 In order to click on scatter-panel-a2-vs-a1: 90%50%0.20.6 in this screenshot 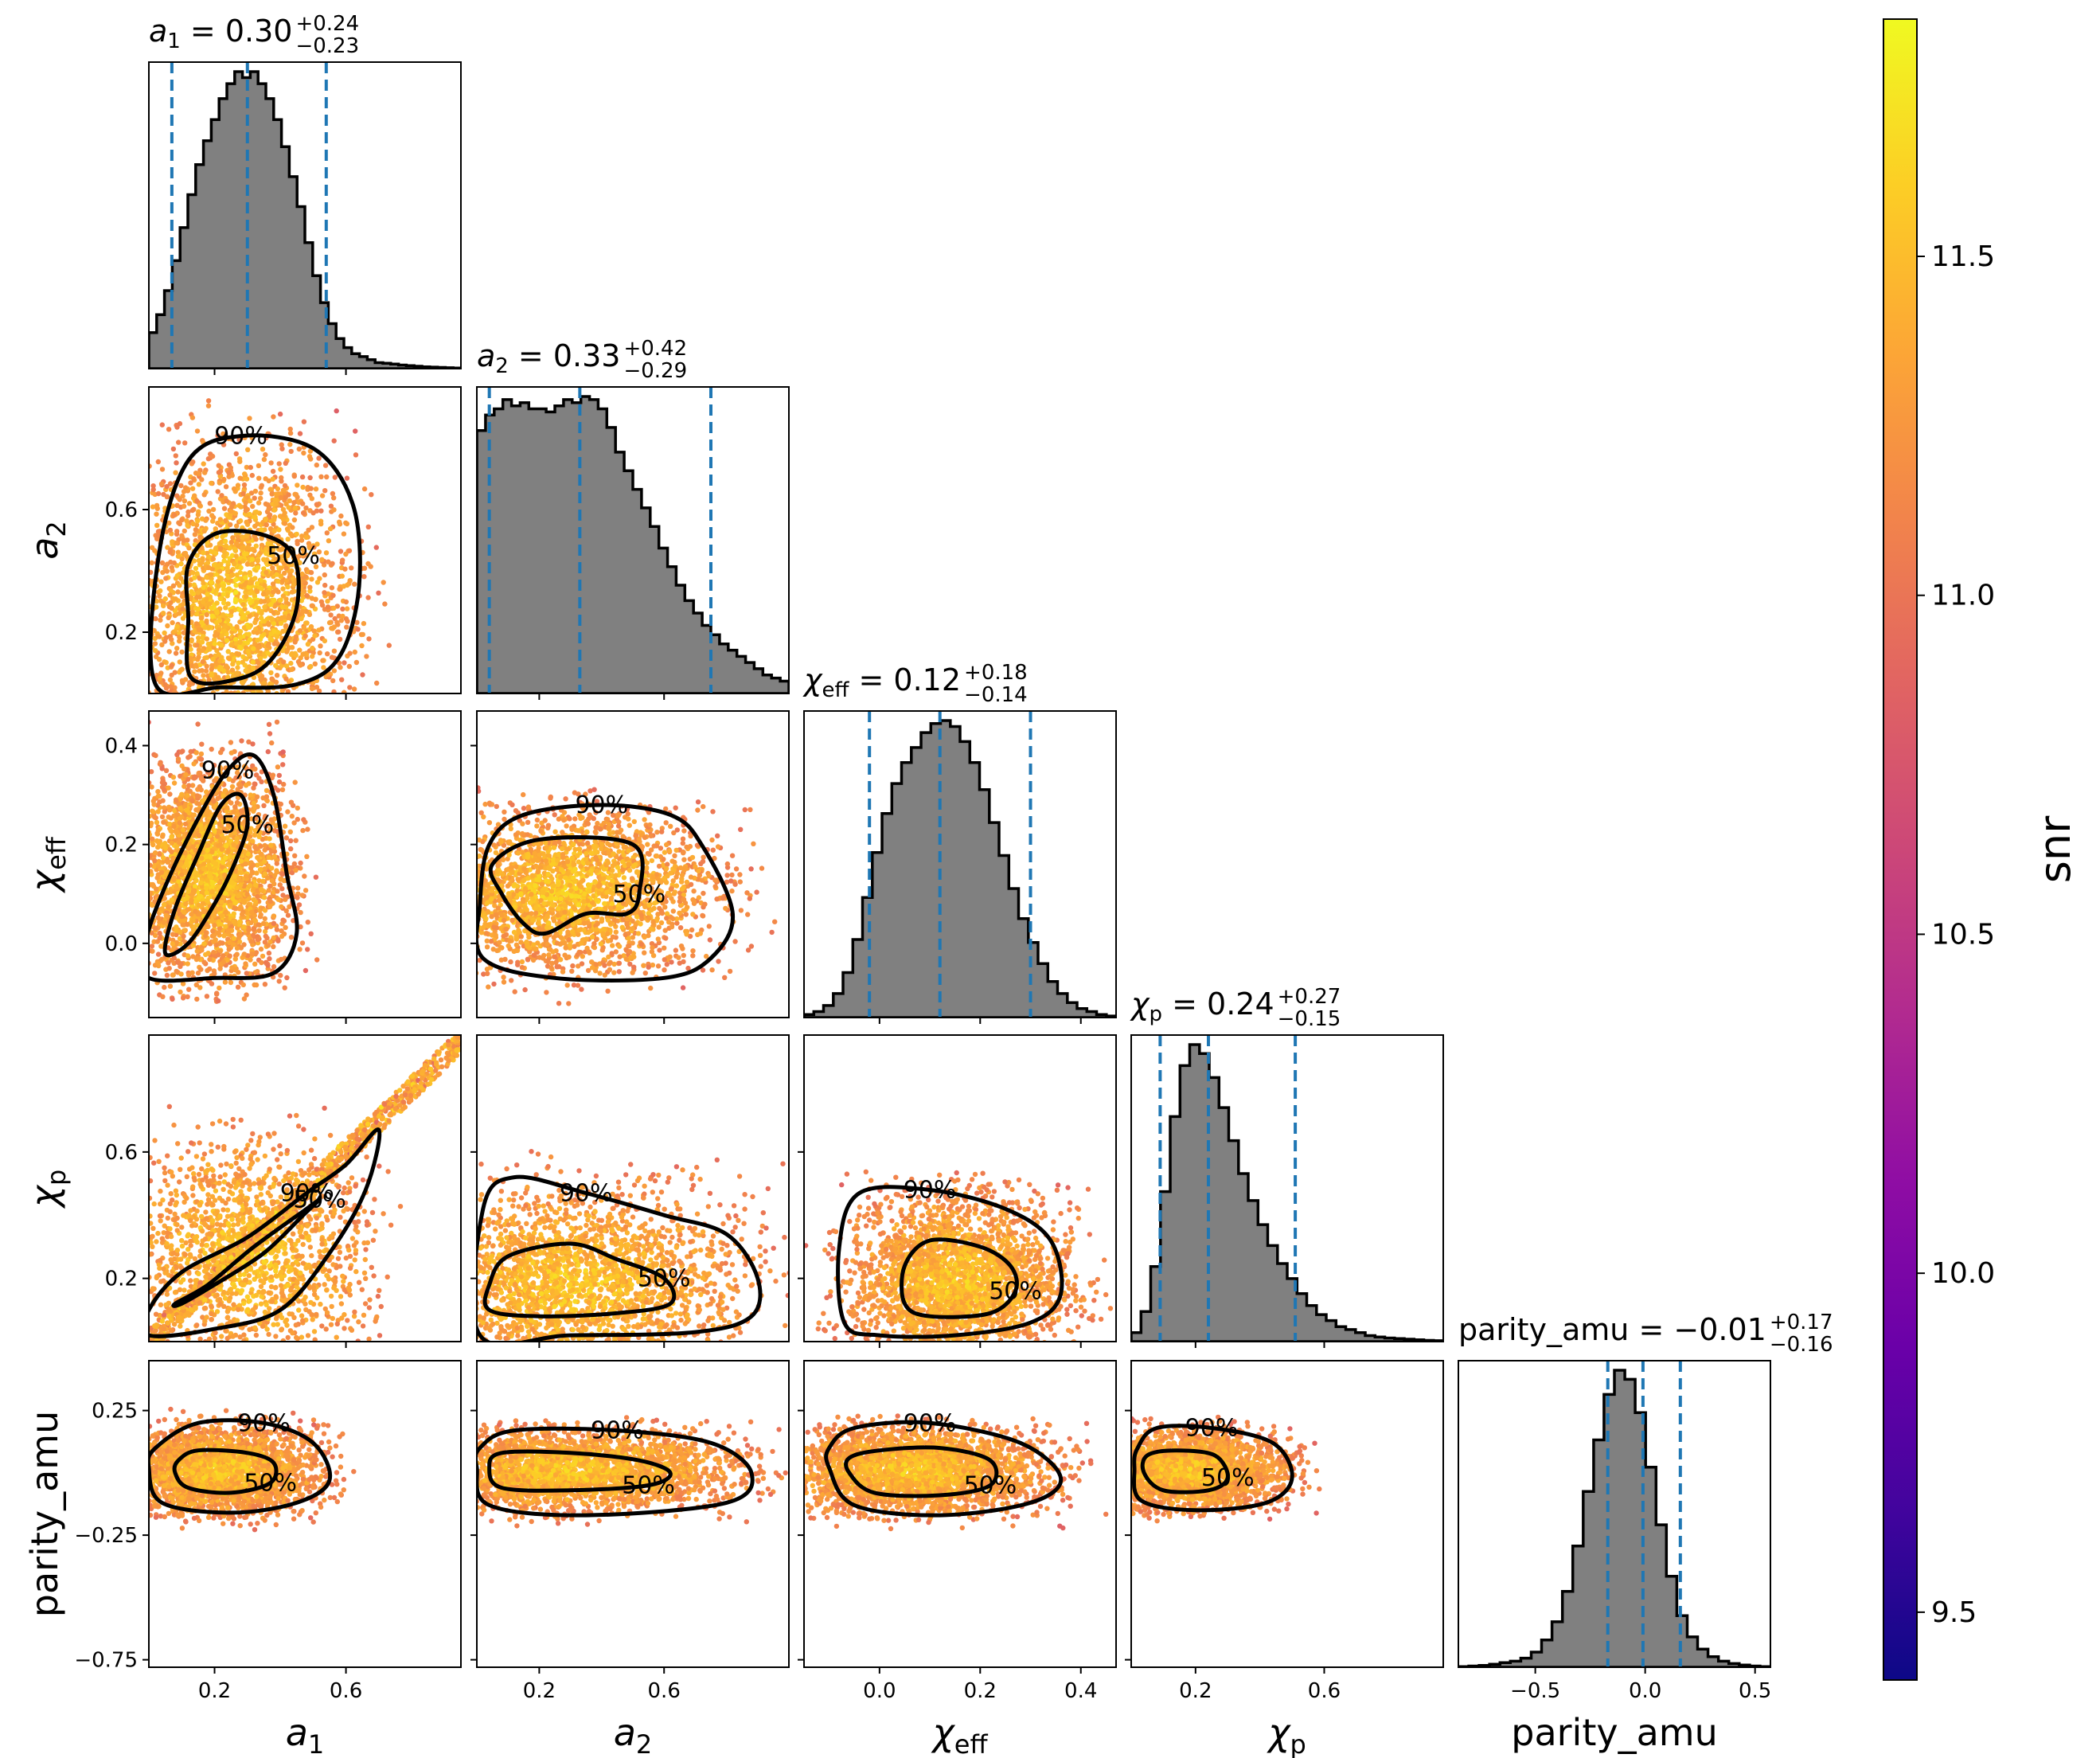, I will do `click(283, 543)`.